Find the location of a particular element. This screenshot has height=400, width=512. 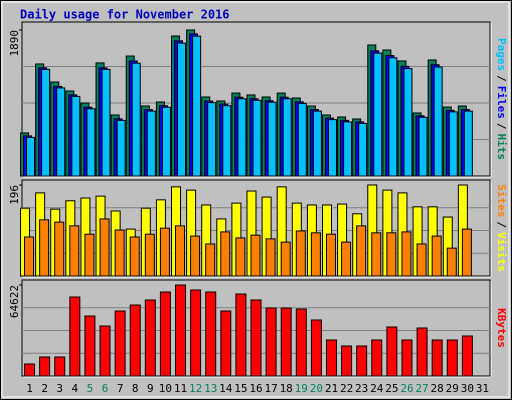

y-tick-label: 1890 is located at coordinates (14, 43).